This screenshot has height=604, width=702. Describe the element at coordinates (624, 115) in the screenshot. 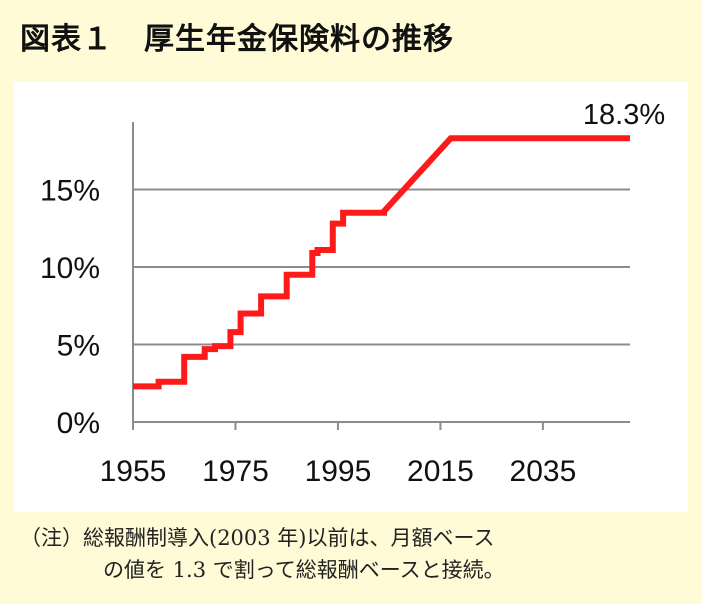

I see `end-value-label: 18.3%` at that location.